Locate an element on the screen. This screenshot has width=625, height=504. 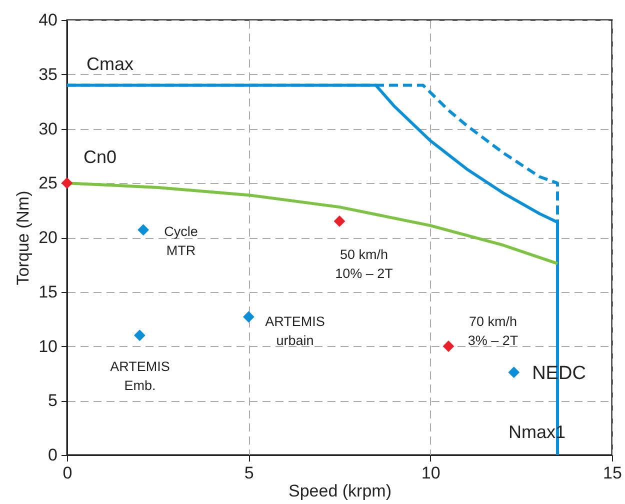
y-axis-title: Torque (Nm) is located at coordinates (23, 238).